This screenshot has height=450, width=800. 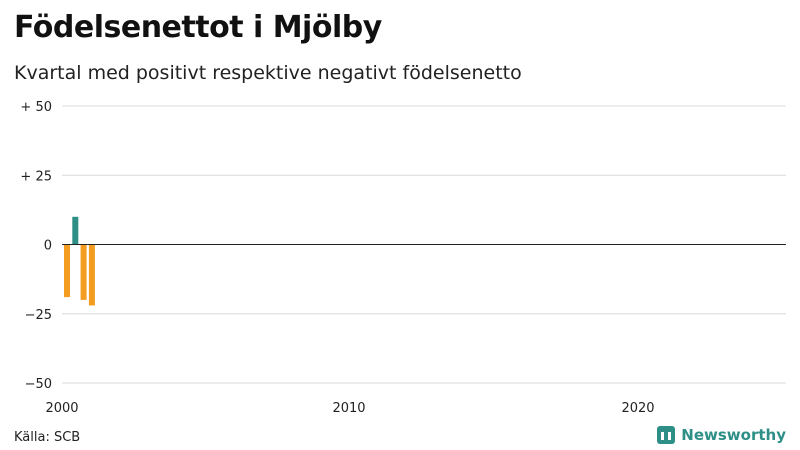 I want to click on x-tick-label: 2000, so click(x=61, y=408).